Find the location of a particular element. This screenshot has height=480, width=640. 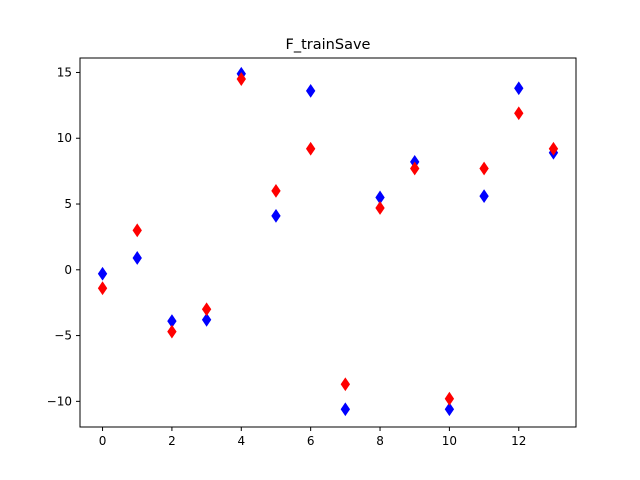

x-tick-label: 2 is located at coordinates (172, 441).